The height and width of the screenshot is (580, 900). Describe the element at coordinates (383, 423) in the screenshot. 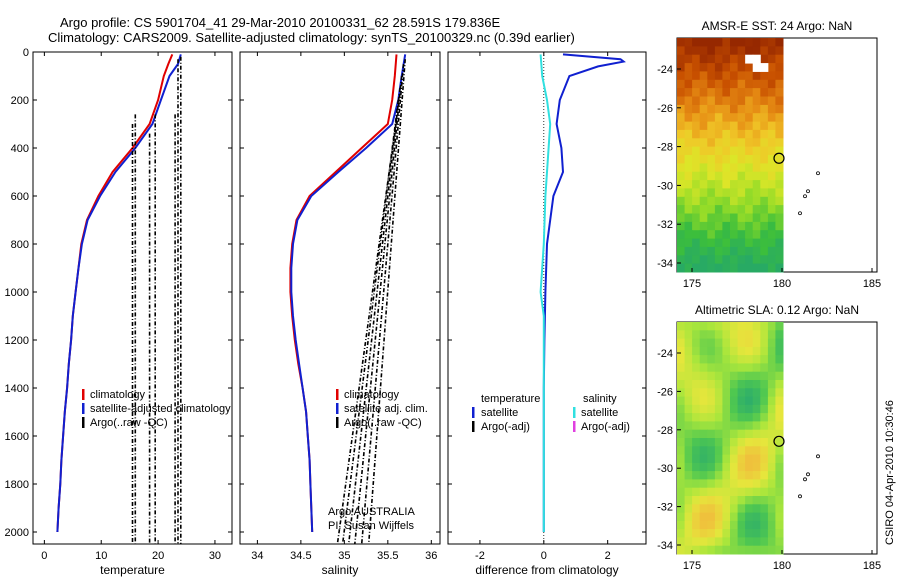

I see `legend-label: Argo(..raw -QC)` at that location.